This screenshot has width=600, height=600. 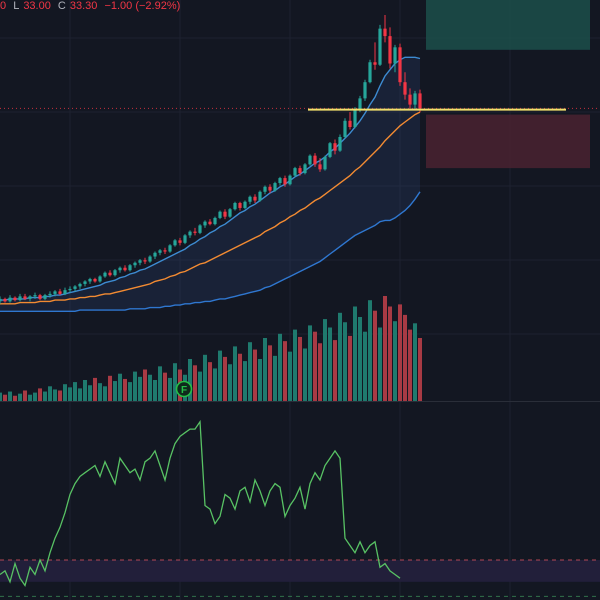 What do you see at coordinates (184, 389) in the screenshot?
I see `event-badge: F` at bounding box center [184, 389].